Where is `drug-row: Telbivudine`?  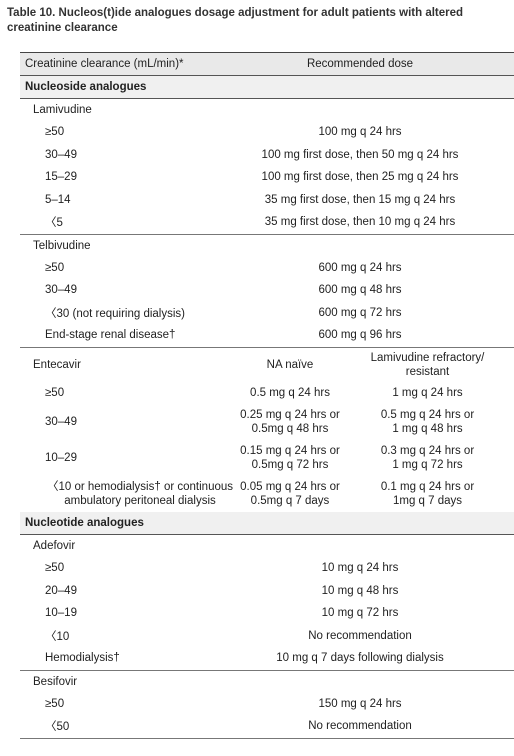
drug-row: Telbivudine is located at coordinates (267, 246).